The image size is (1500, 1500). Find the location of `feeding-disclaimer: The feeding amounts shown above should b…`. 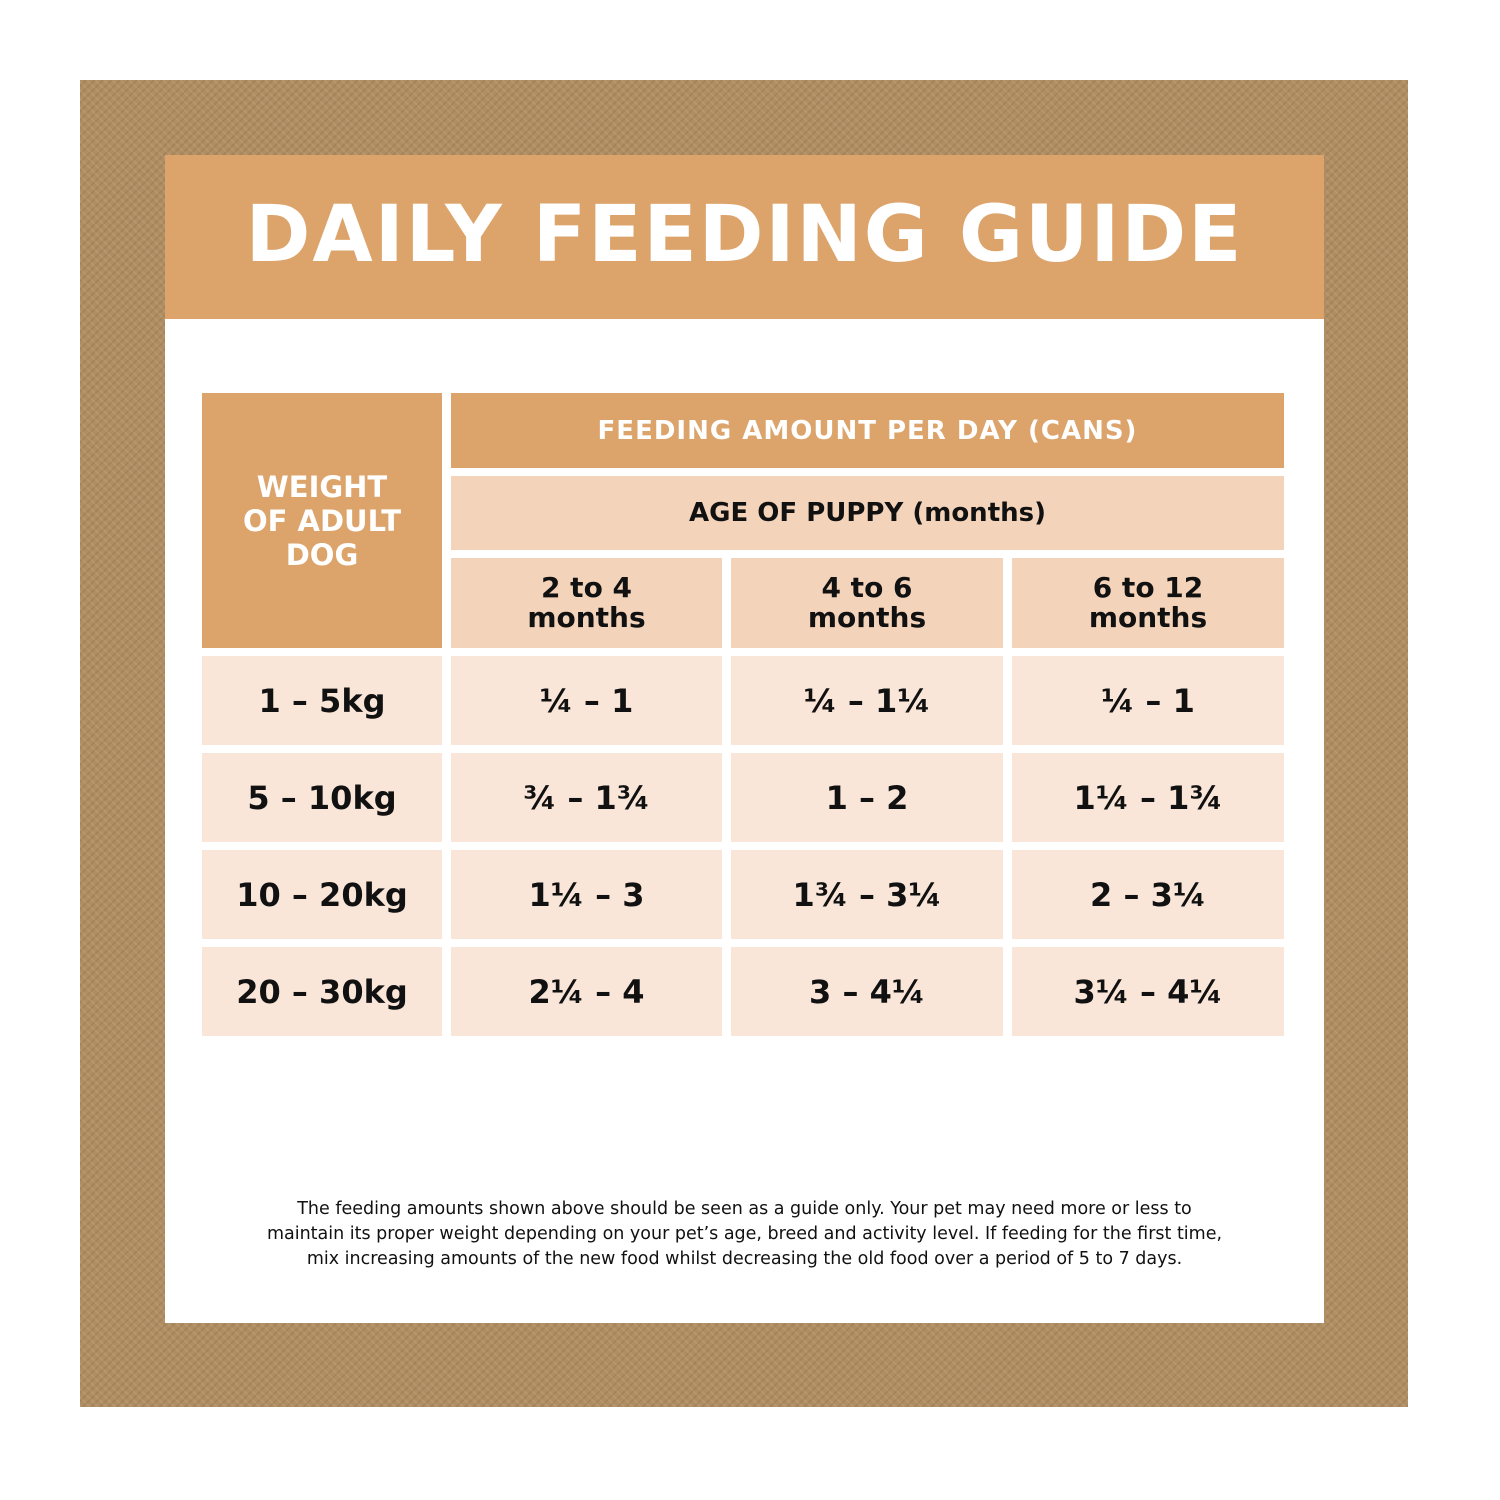

feeding-disclaimer: The feeding amounts shown above should b… is located at coordinates (744, 1234).